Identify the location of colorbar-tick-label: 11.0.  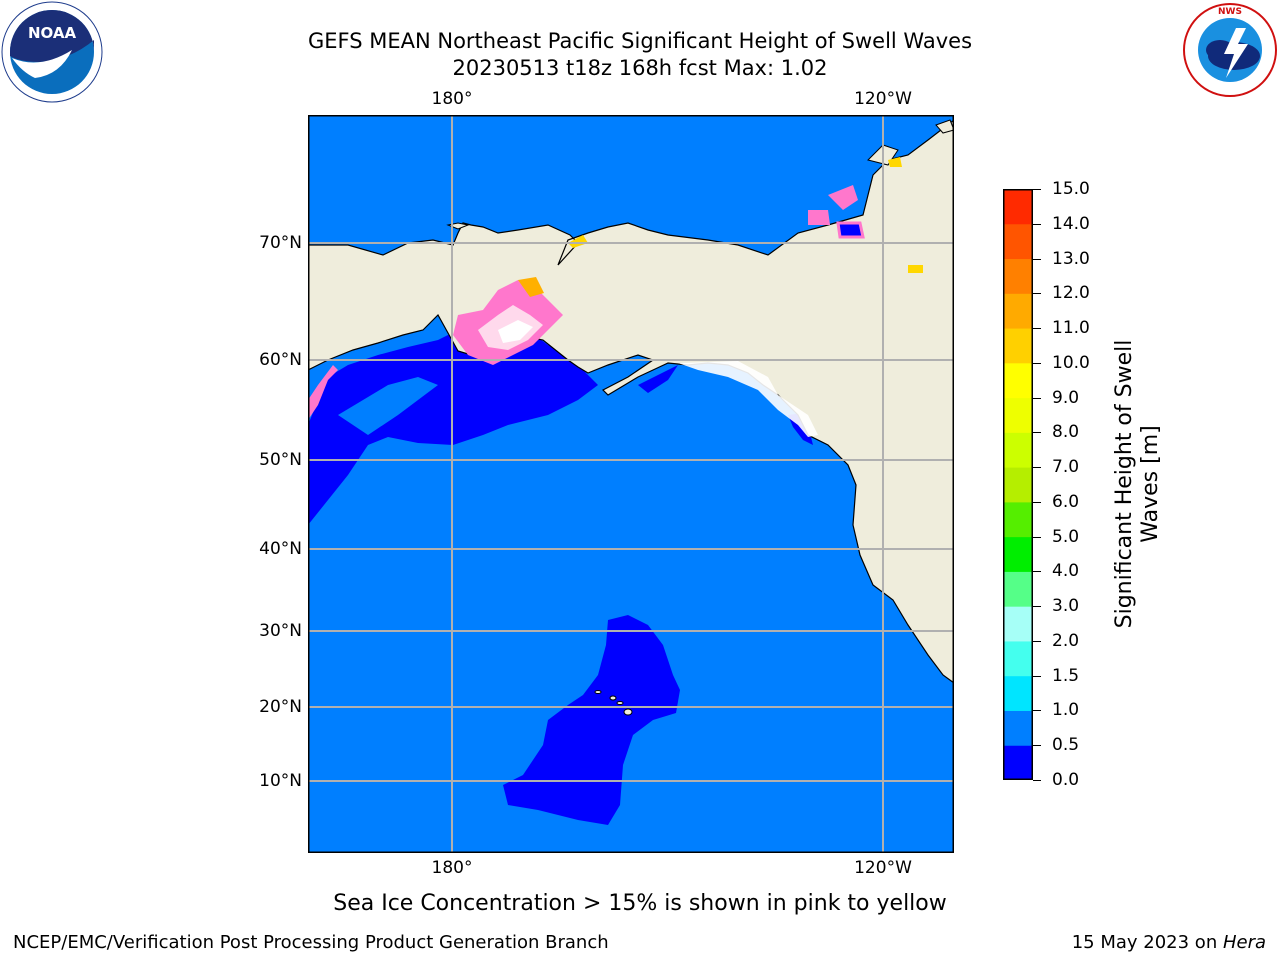
(1071, 328).